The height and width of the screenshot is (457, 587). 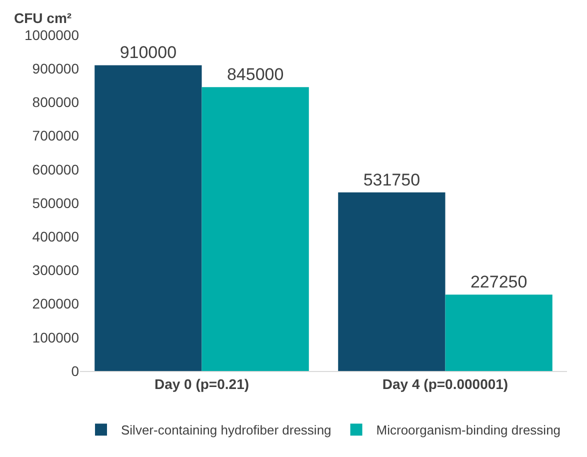 I want to click on x-tick-label: Day 0 (p=0.21), so click(x=202, y=384).